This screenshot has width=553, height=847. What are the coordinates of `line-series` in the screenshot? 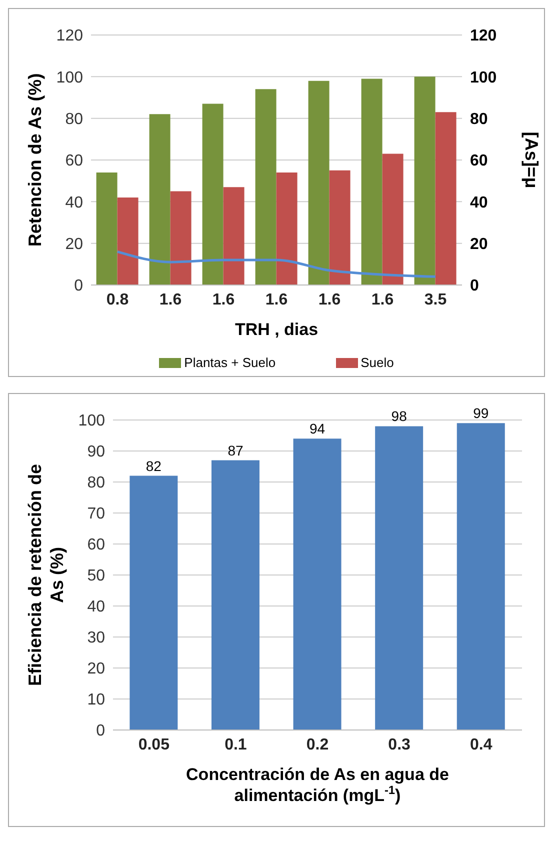 It's located at (276, 264).